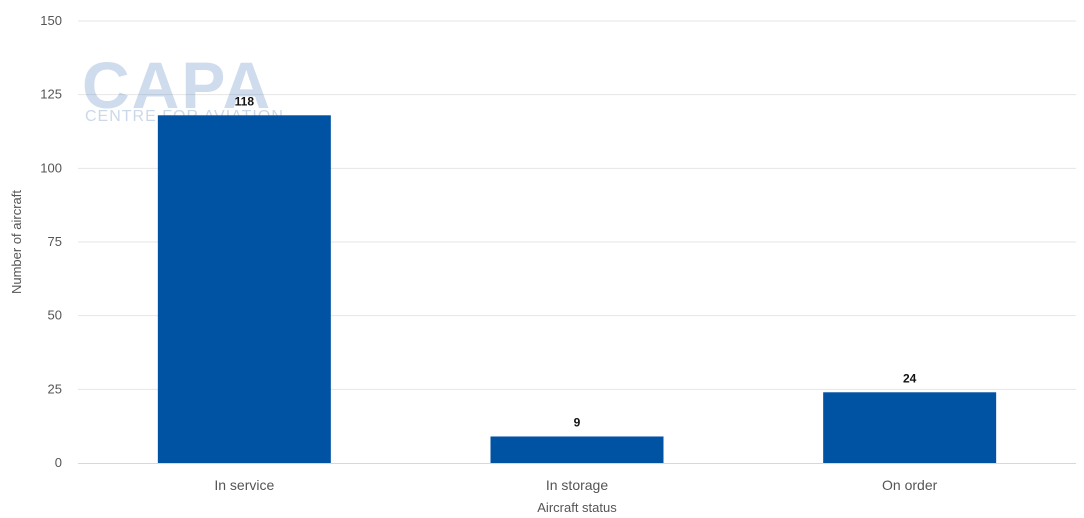 The height and width of the screenshot is (518, 1084). What do you see at coordinates (910, 378) in the screenshot?
I see `data-label: 24` at bounding box center [910, 378].